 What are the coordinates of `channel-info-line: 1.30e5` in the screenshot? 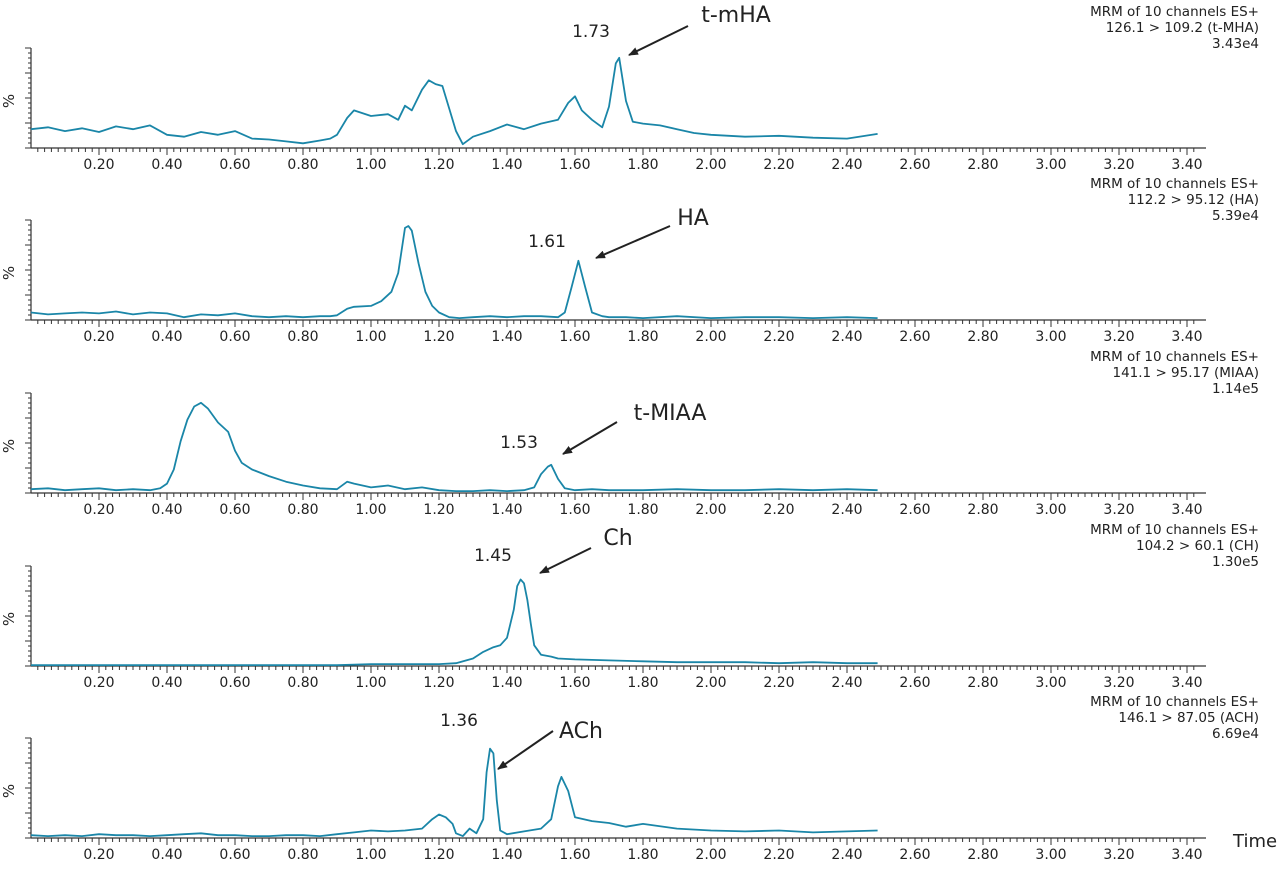 It's located at (1235, 562).